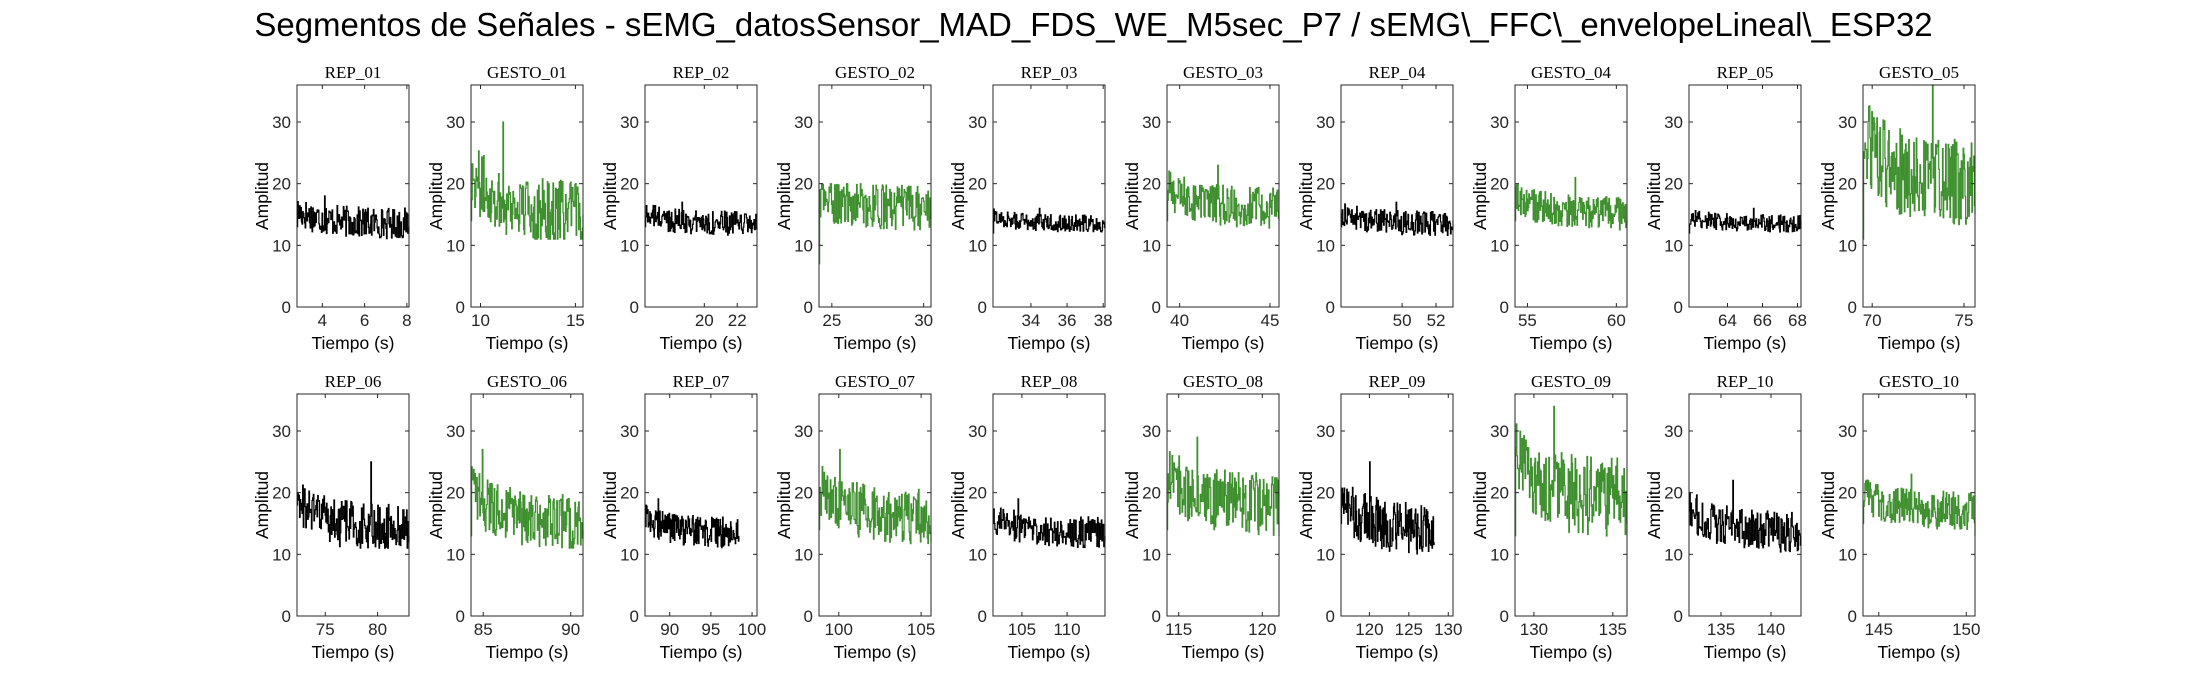 The image size is (2187, 688). I want to click on x-tick-label: 22, so click(737, 320).